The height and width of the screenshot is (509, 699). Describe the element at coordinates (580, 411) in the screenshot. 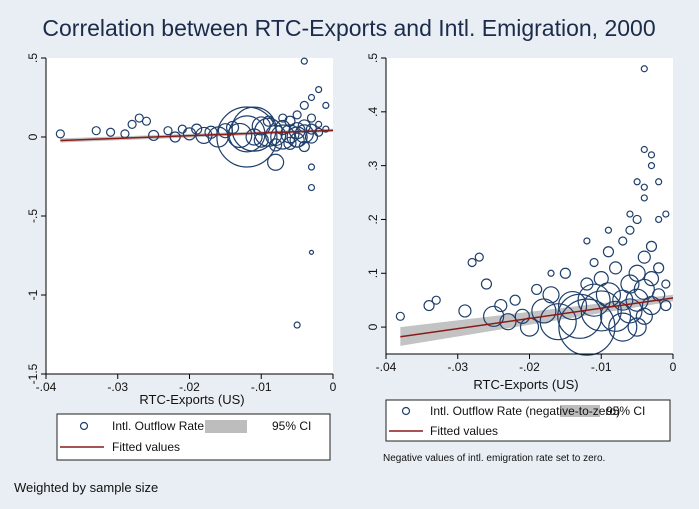

I see `right-legend-ci-swatch` at that location.